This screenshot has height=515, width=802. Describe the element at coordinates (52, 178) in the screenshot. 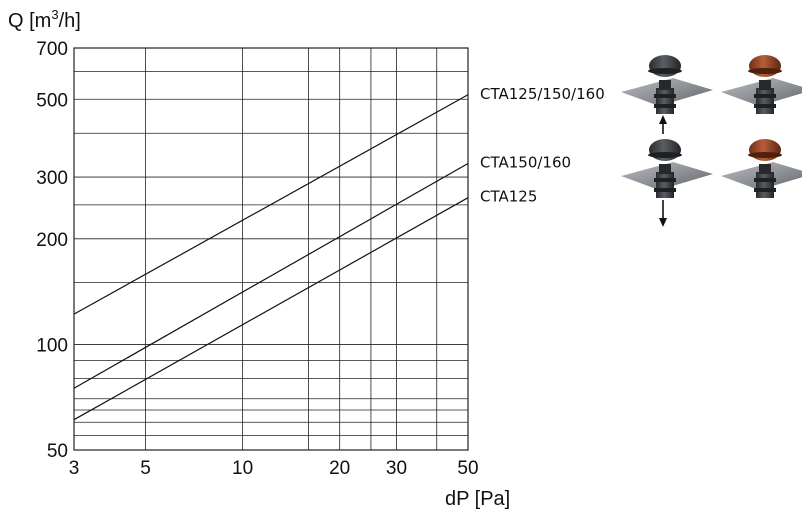

I see `y-tick-label: 300` at that location.